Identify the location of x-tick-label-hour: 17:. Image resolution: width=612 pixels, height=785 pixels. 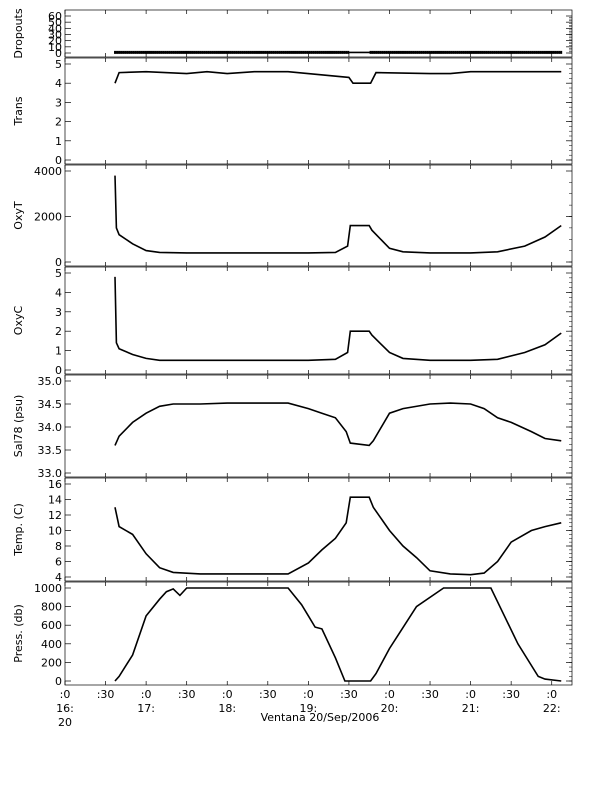
(146, 708).